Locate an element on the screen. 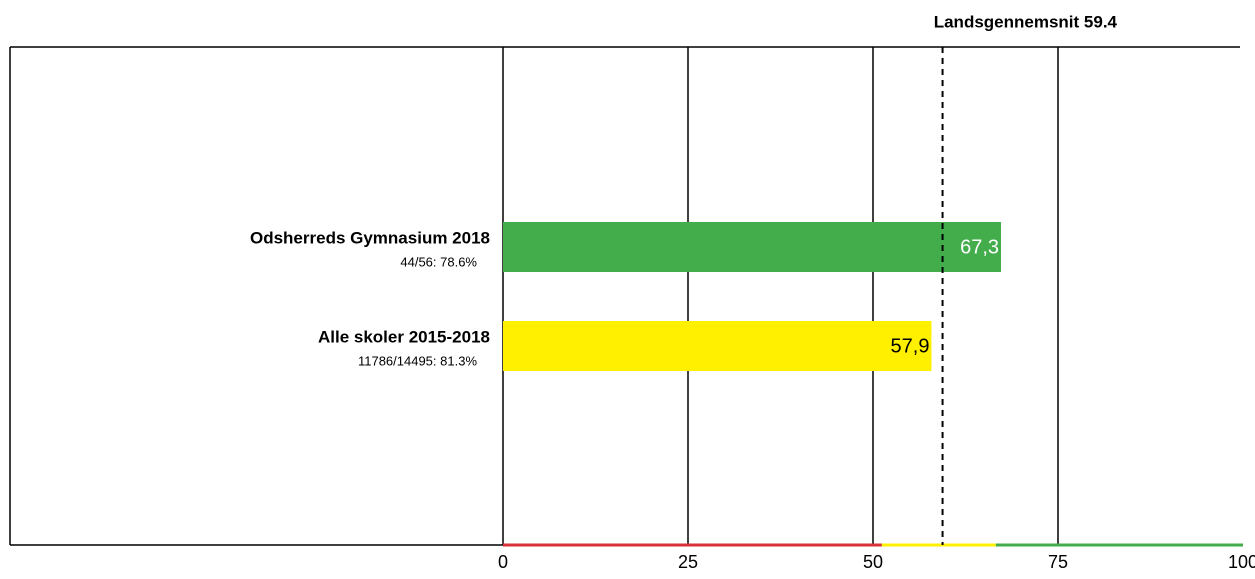 This screenshot has width=1255, height=579. x-tick-label: 75 is located at coordinates (1058, 562).